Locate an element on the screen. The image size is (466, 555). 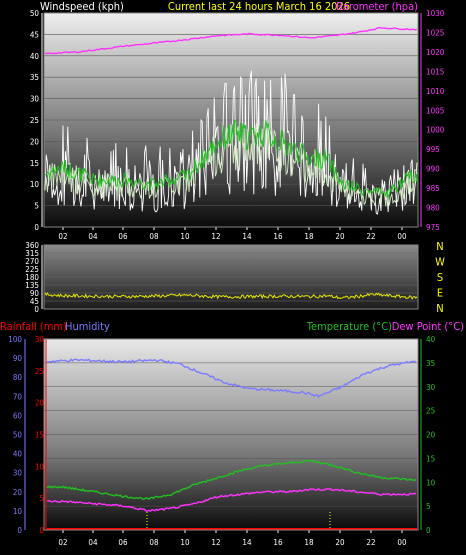
wind-y-tick-label: 50 is located at coordinates (35, 13).